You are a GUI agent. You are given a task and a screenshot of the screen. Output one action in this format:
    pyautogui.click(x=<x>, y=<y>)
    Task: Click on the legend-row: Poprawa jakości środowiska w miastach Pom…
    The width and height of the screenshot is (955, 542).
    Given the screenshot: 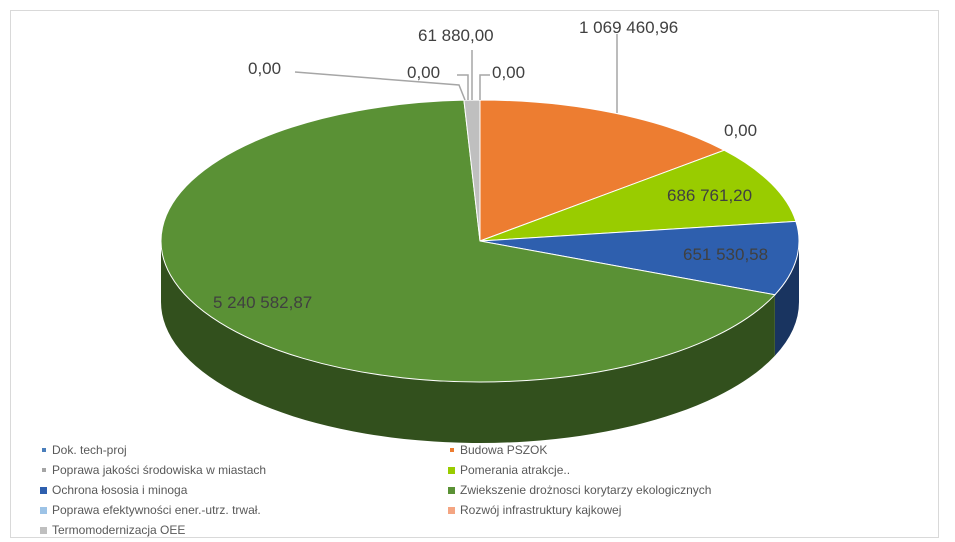 What is the action you would take?
    pyautogui.click(x=480, y=470)
    